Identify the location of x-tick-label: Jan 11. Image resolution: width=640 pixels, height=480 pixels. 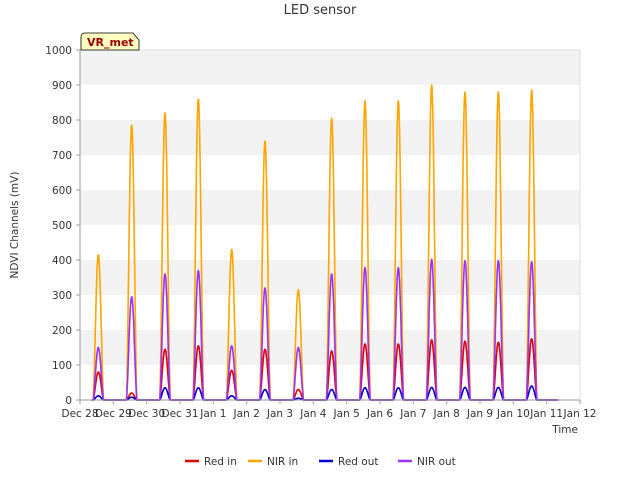
(546, 414).